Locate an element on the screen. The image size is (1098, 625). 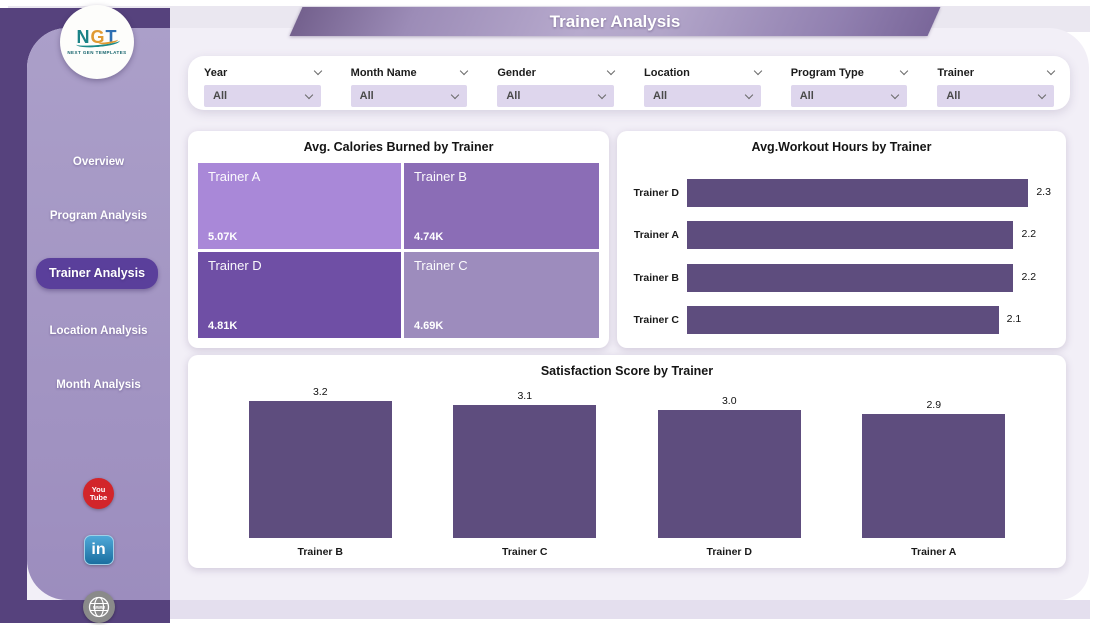
treemap-cell-name: Trainer A is located at coordinates (234, 176).